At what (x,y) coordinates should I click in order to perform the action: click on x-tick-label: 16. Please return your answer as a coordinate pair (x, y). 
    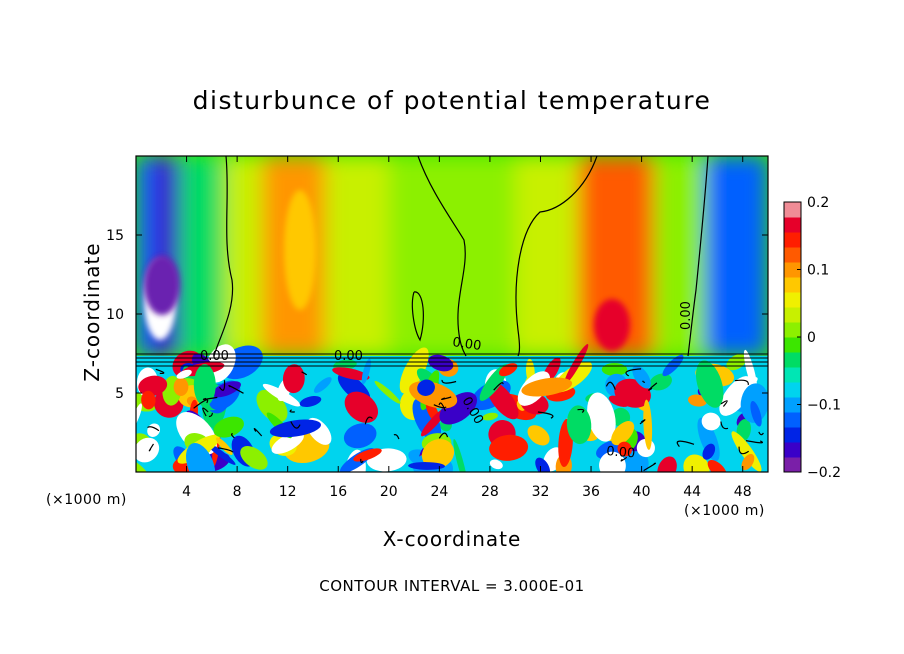
    Looking at the image, I should click on (338, 492).